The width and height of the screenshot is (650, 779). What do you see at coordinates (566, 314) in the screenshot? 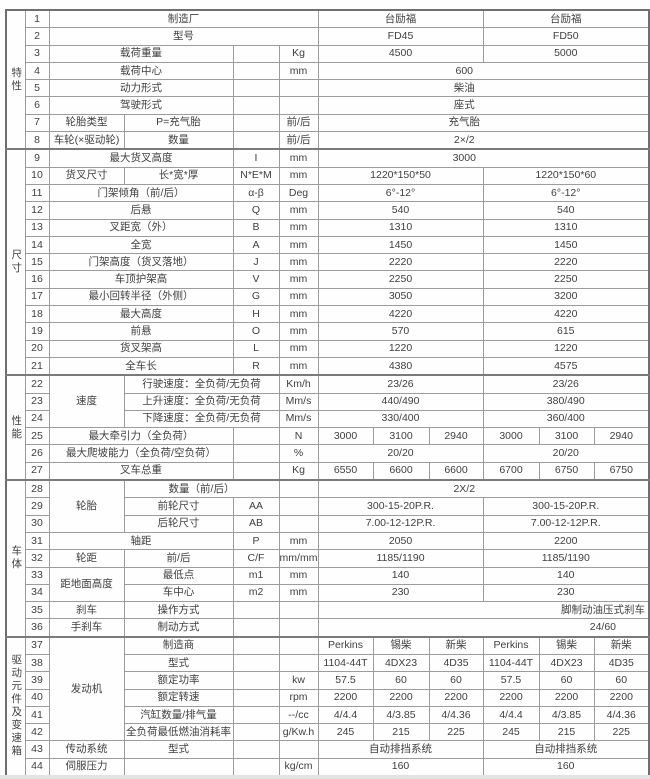
I see `value-fd50: 4220` at bounding box center [566, 314].